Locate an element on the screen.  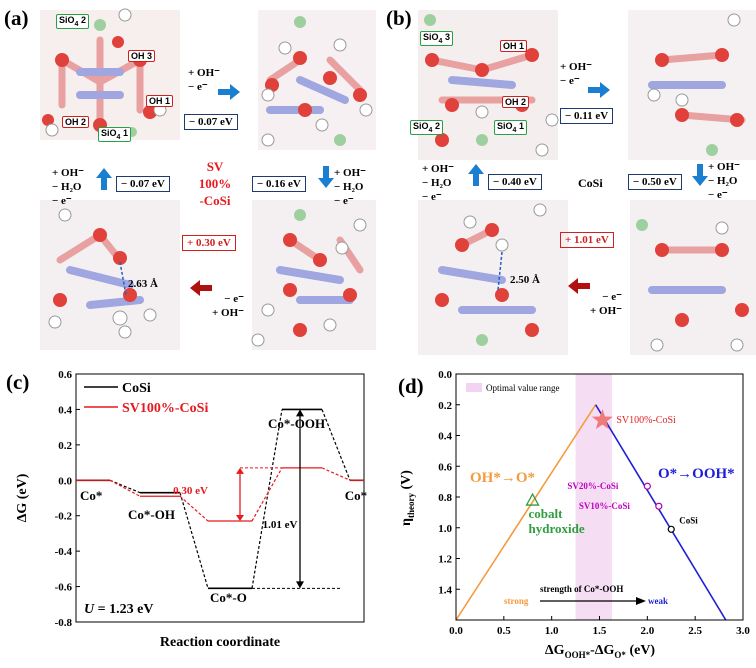
y-tick-label-c: -0.4 is located at coordinates (64, 552).